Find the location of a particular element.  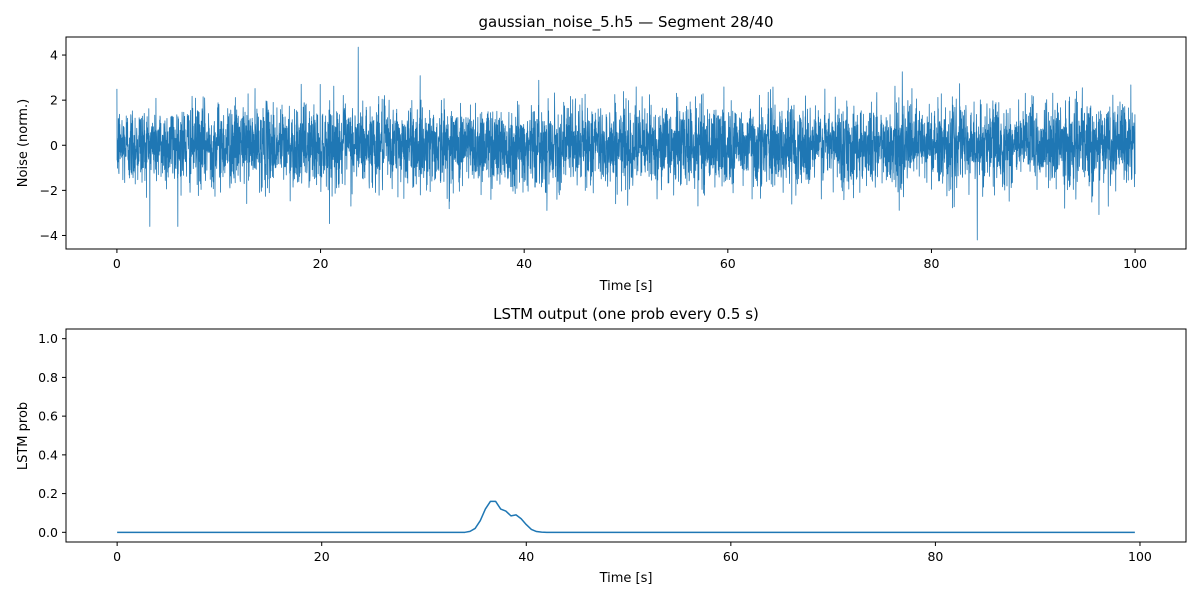

noise-x-axis-label: Time [s] is located at coordinates (626, 286).